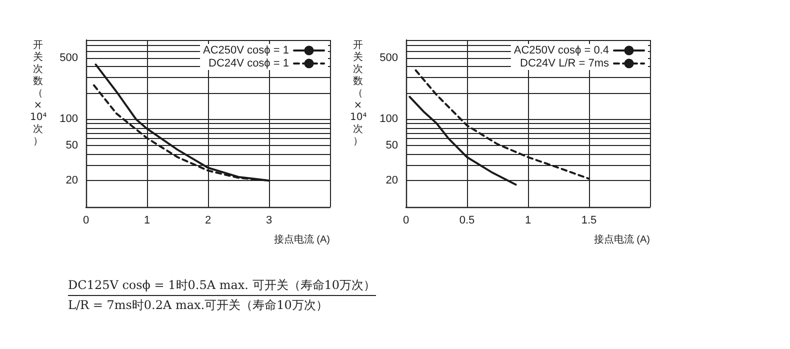 The height and width of the screenshot is (349, 790). I want to click on text: DC125V cosϕ = 1时0.5A max. 可开关（寿命10万次）, so click(222, 286).